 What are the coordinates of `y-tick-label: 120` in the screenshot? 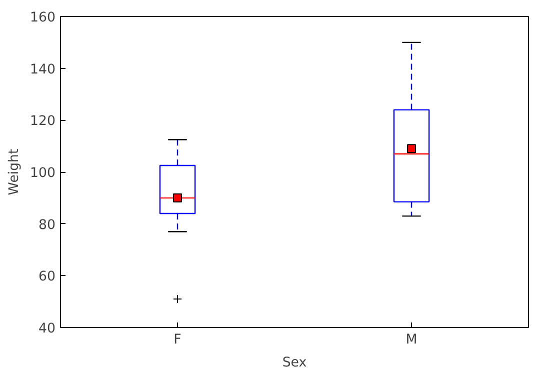 It's located at (43, 122).